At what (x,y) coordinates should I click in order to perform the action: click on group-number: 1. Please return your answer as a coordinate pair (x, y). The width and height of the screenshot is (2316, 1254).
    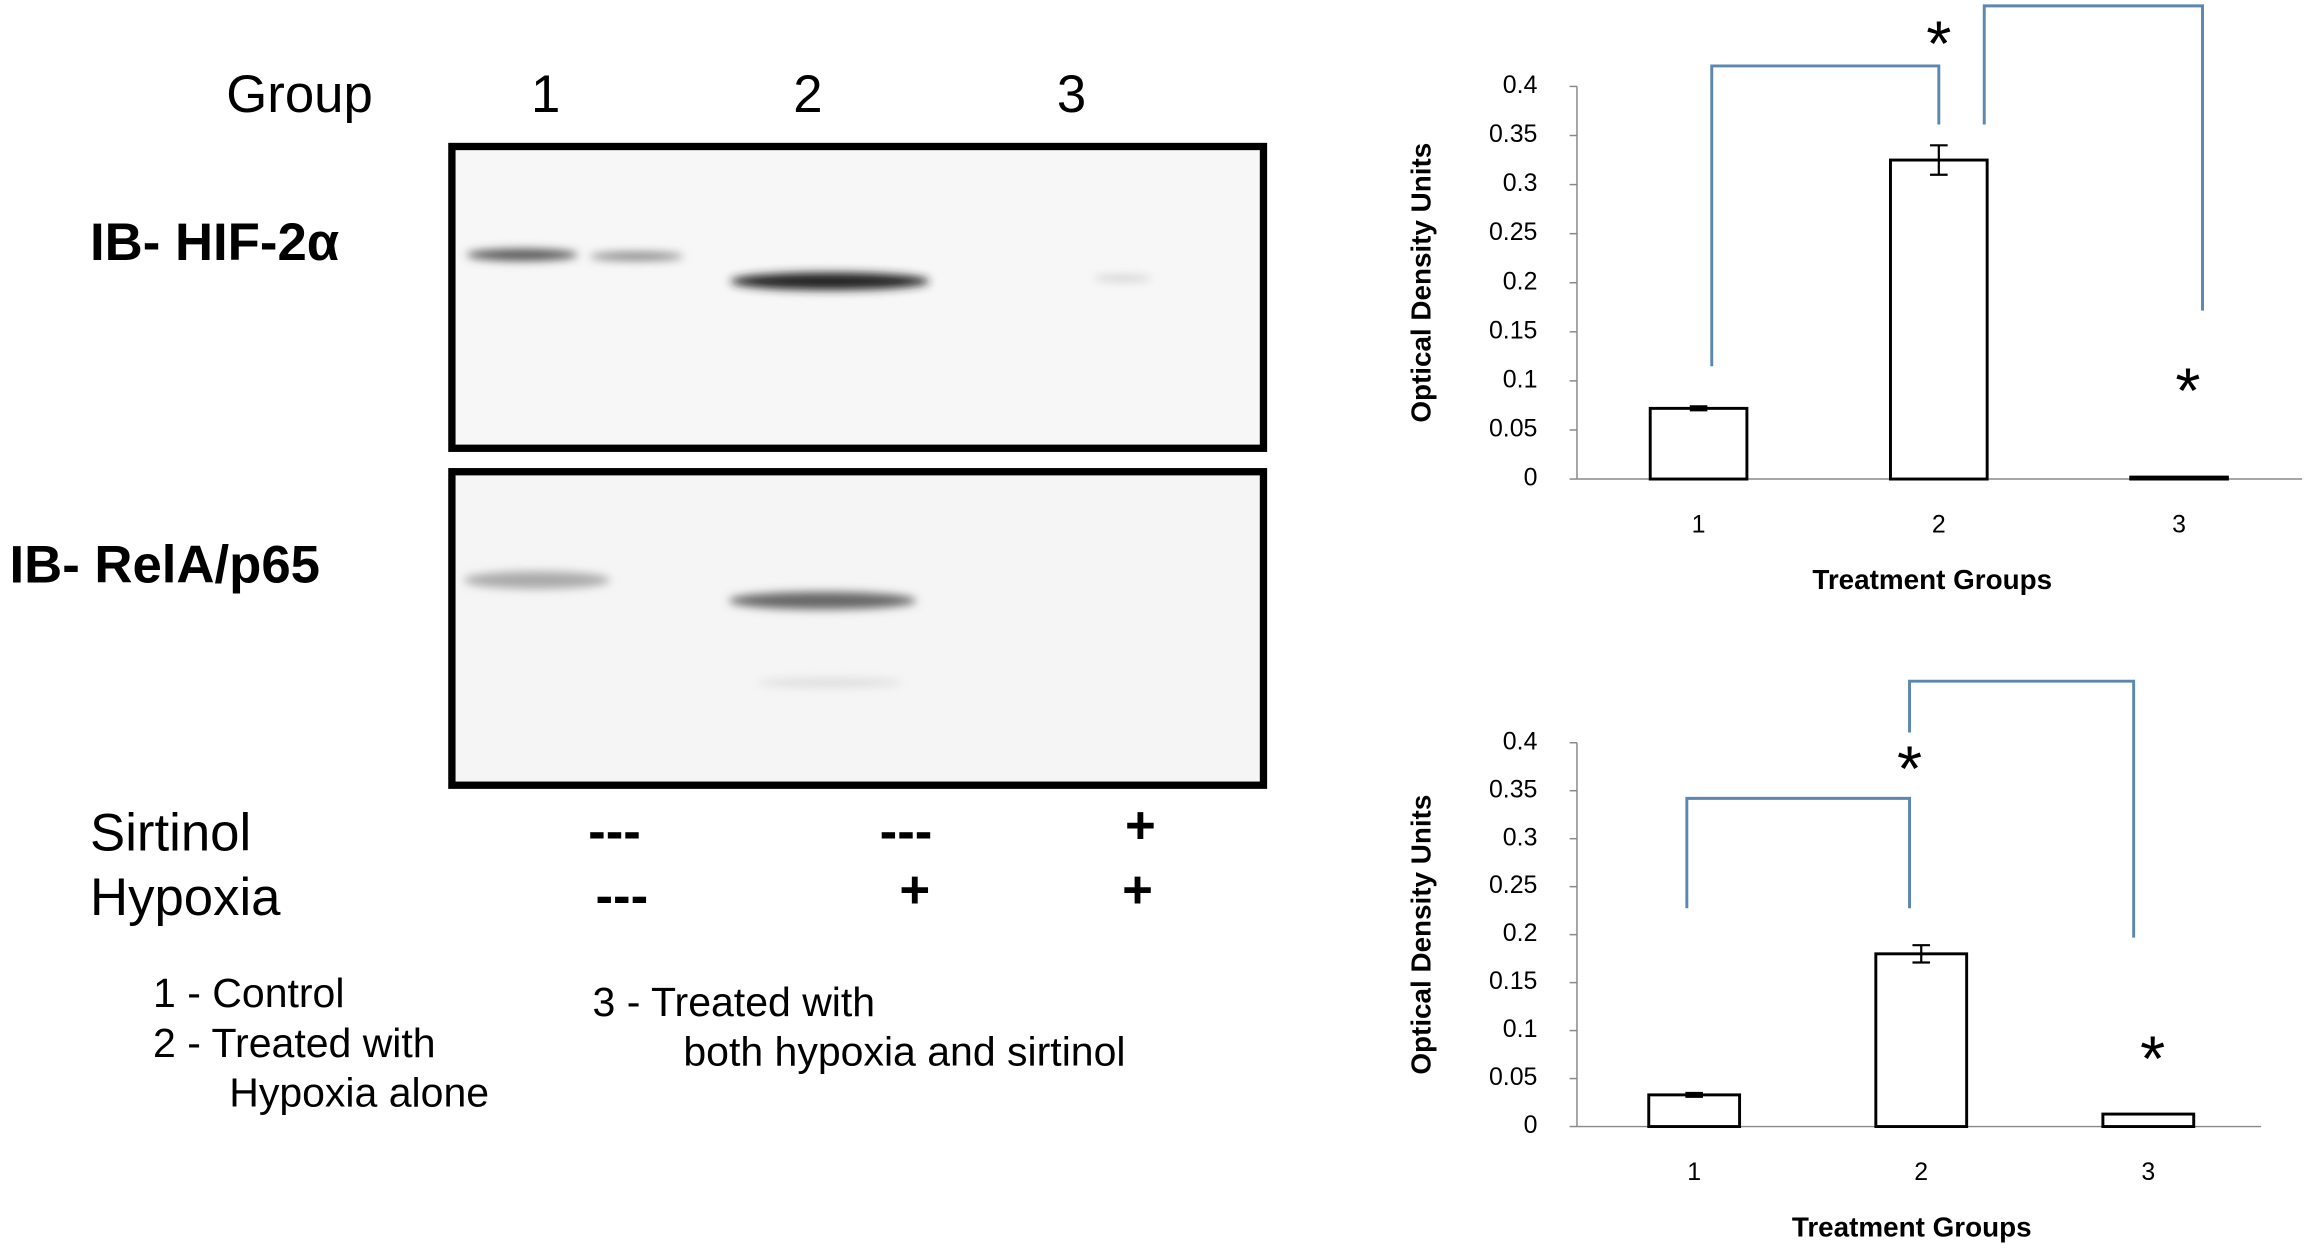
    Looking at the image, I should click on (545, 94).